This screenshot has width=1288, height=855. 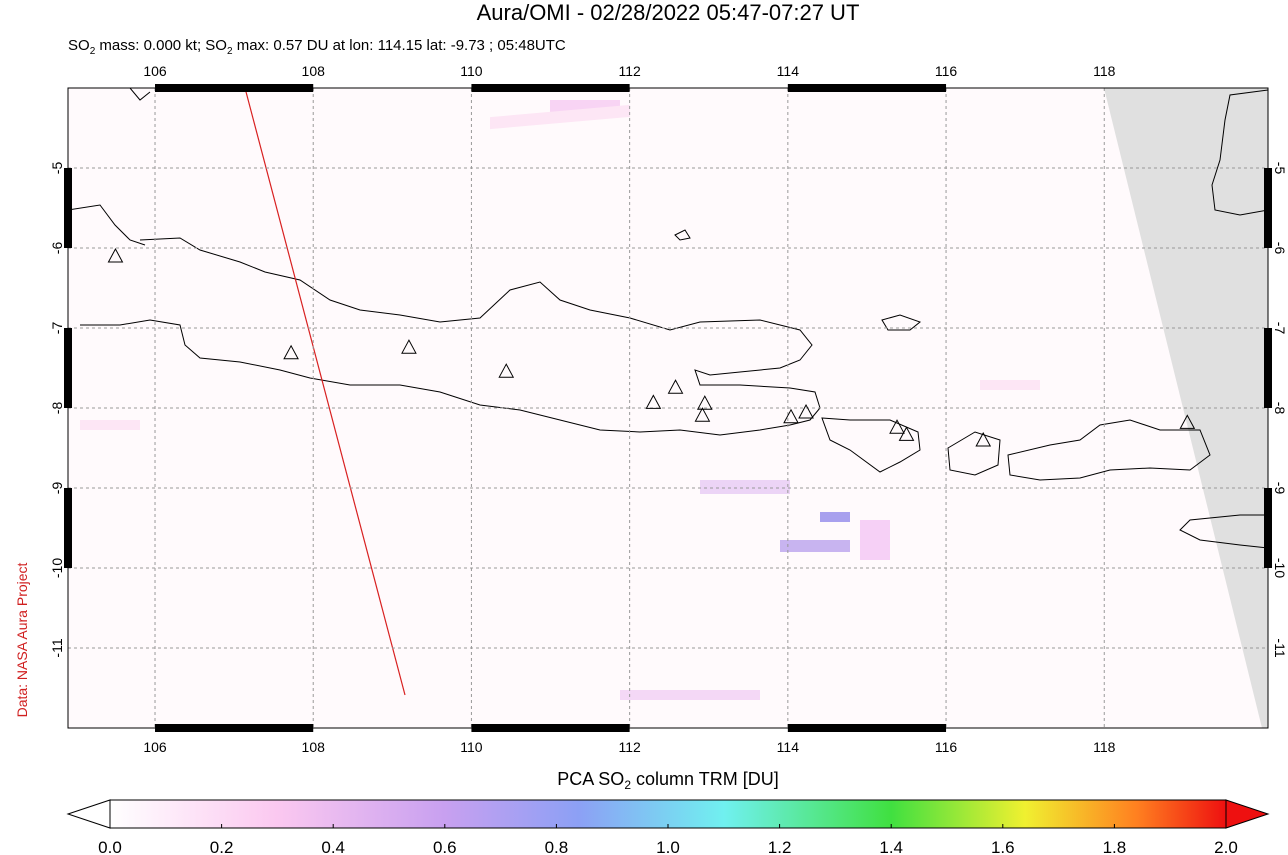 I want to click on lon-label-bottom: 114, so click(x=788, y=747).